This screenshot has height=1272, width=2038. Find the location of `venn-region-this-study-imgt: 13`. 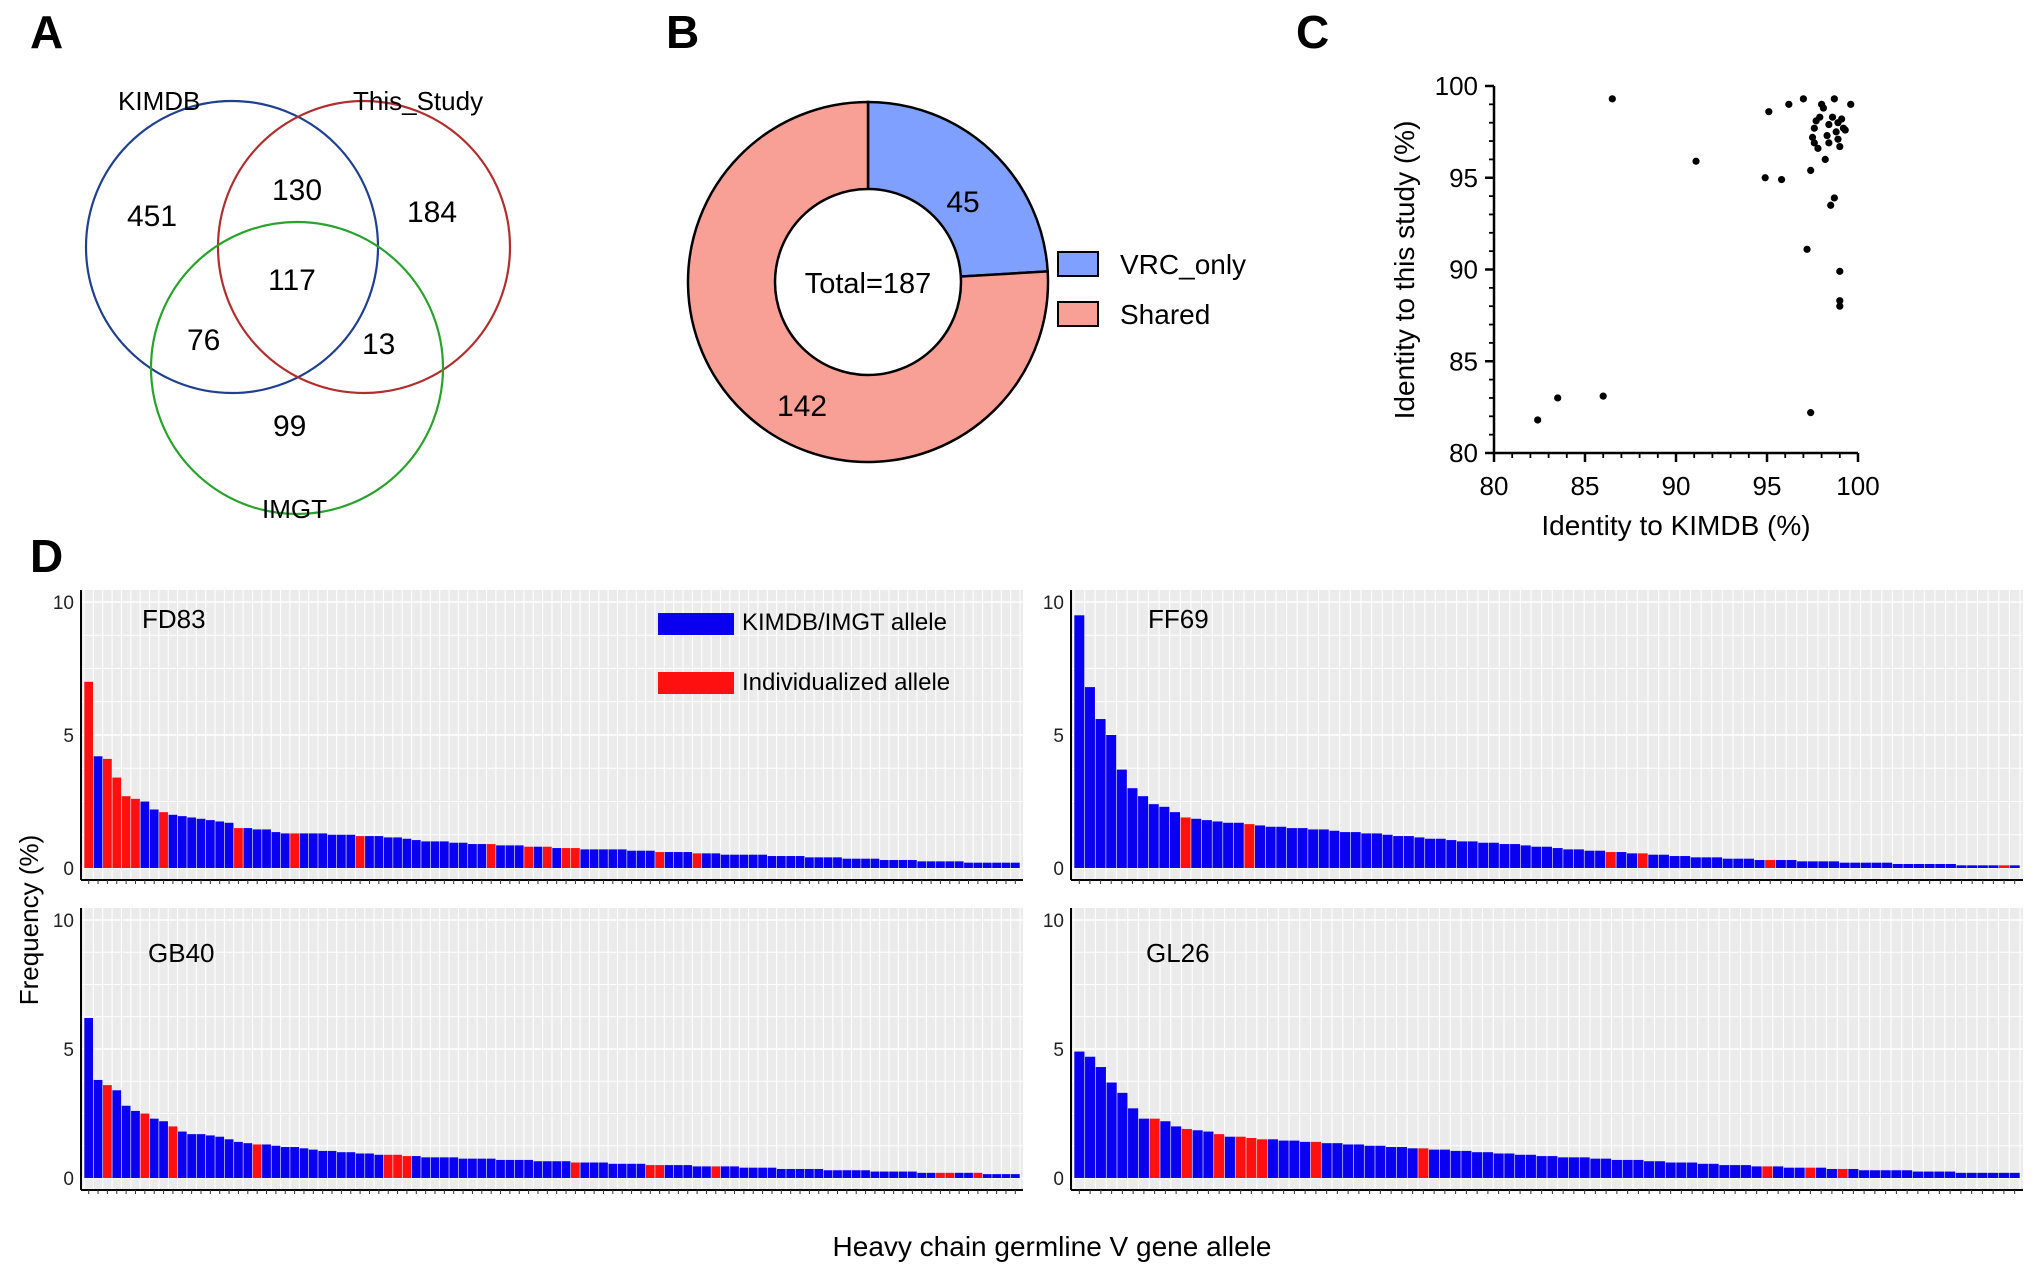

venn-region-this-study-imgt: 13 is located at coordinates (378, 344).